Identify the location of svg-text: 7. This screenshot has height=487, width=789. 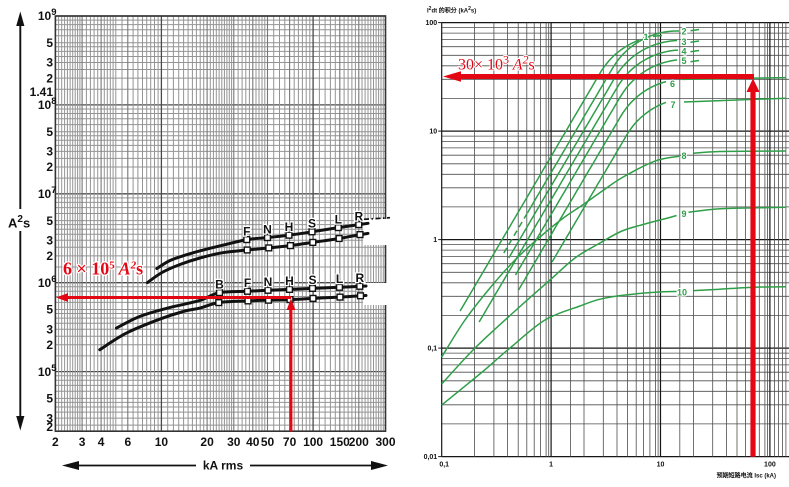
(672, 105).